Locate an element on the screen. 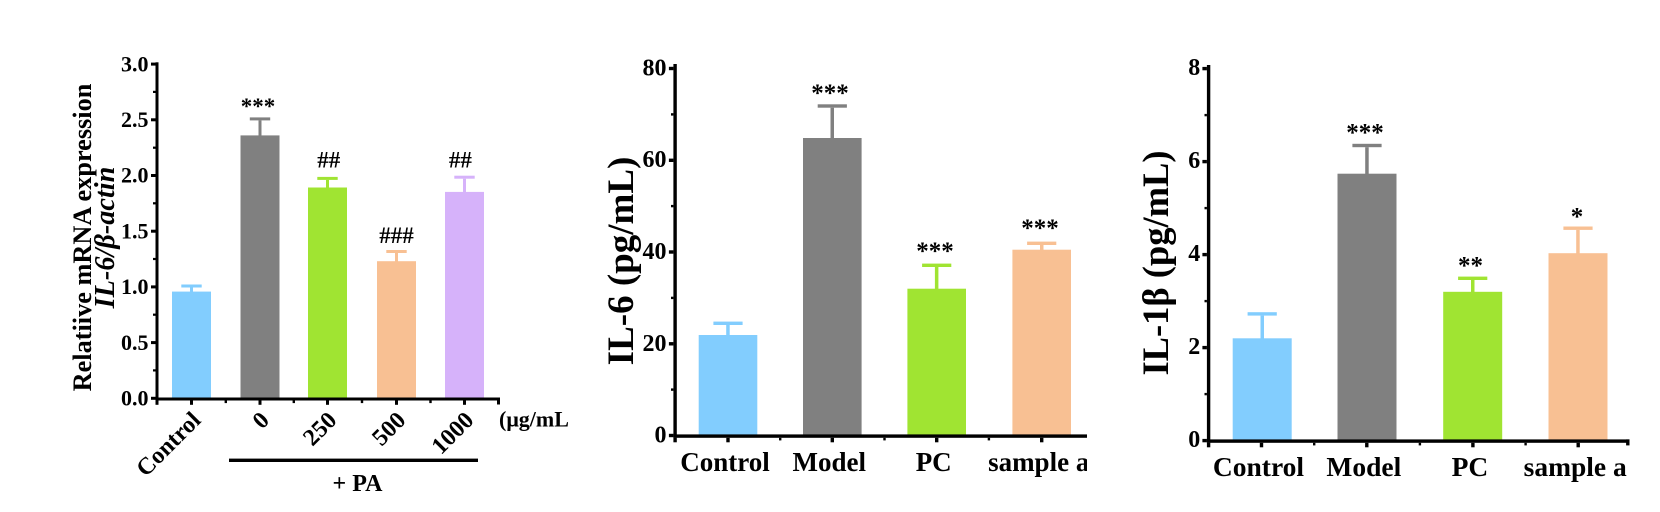 The width and height of the screenshot is (1660, 512). svg-text: 1.0 is located at coordinates (135, 286).